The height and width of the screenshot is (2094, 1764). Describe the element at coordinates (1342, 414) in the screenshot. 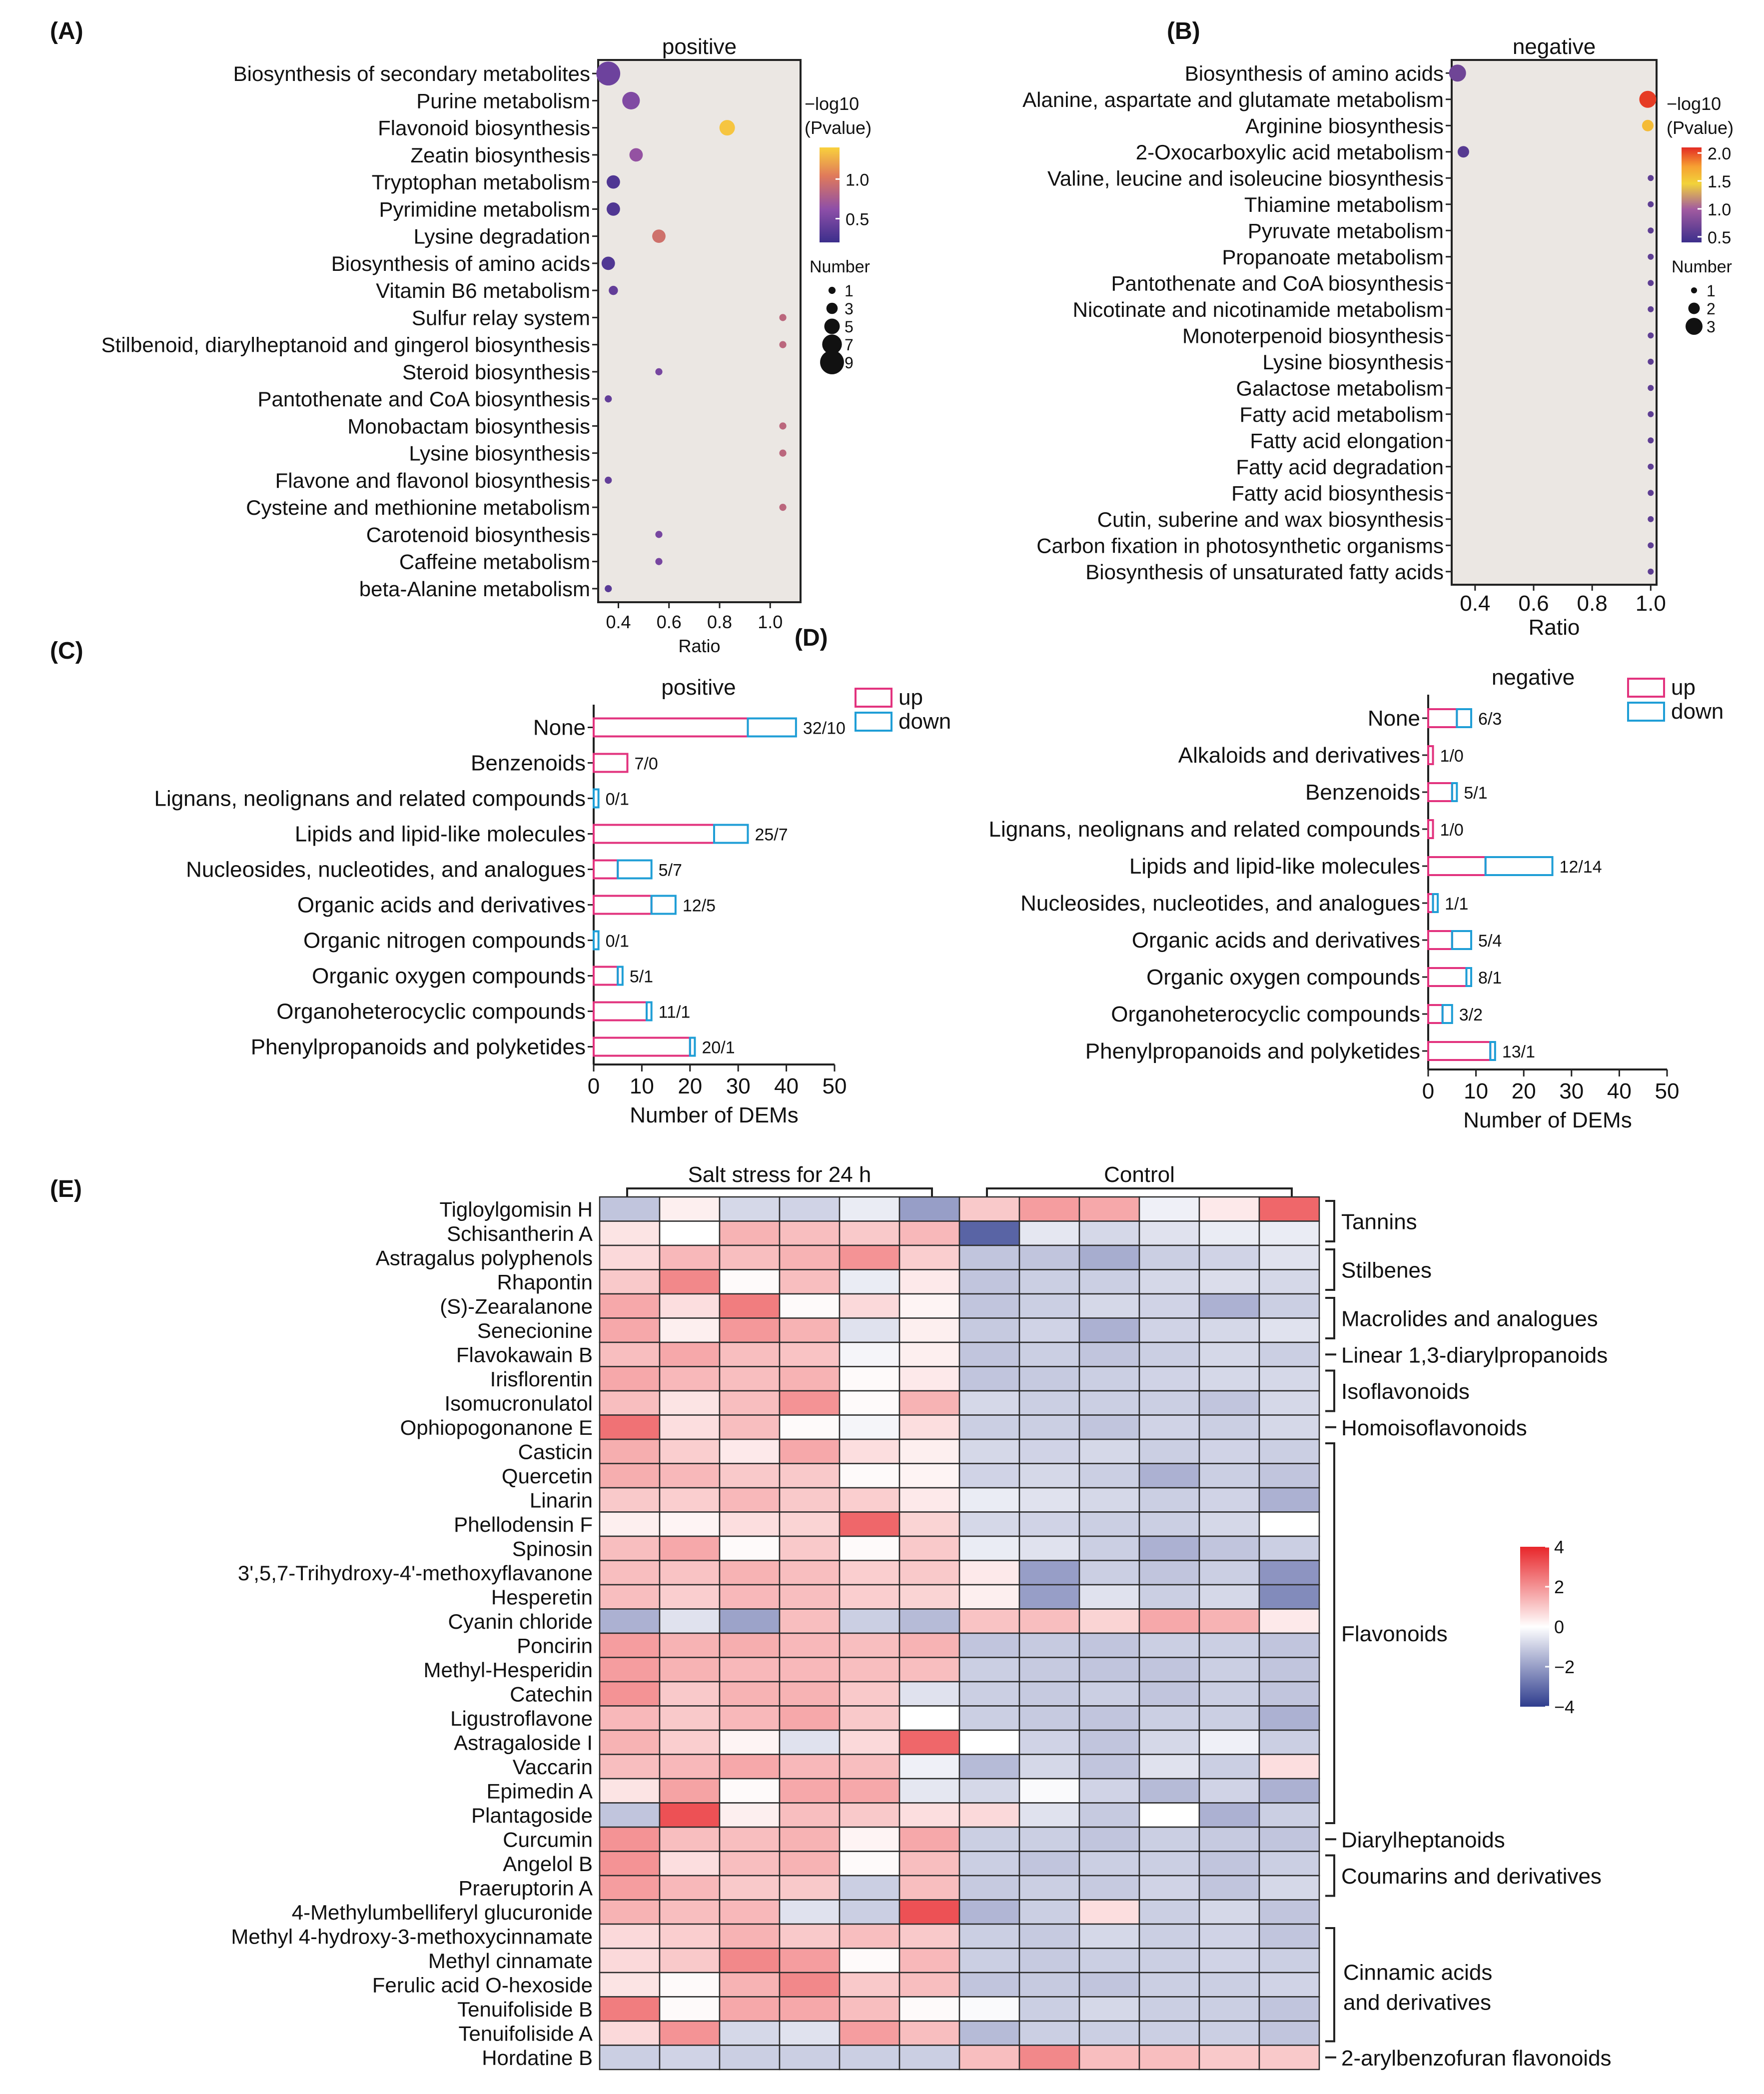

I see `category-label: Fatty acid metabolism` at that location.